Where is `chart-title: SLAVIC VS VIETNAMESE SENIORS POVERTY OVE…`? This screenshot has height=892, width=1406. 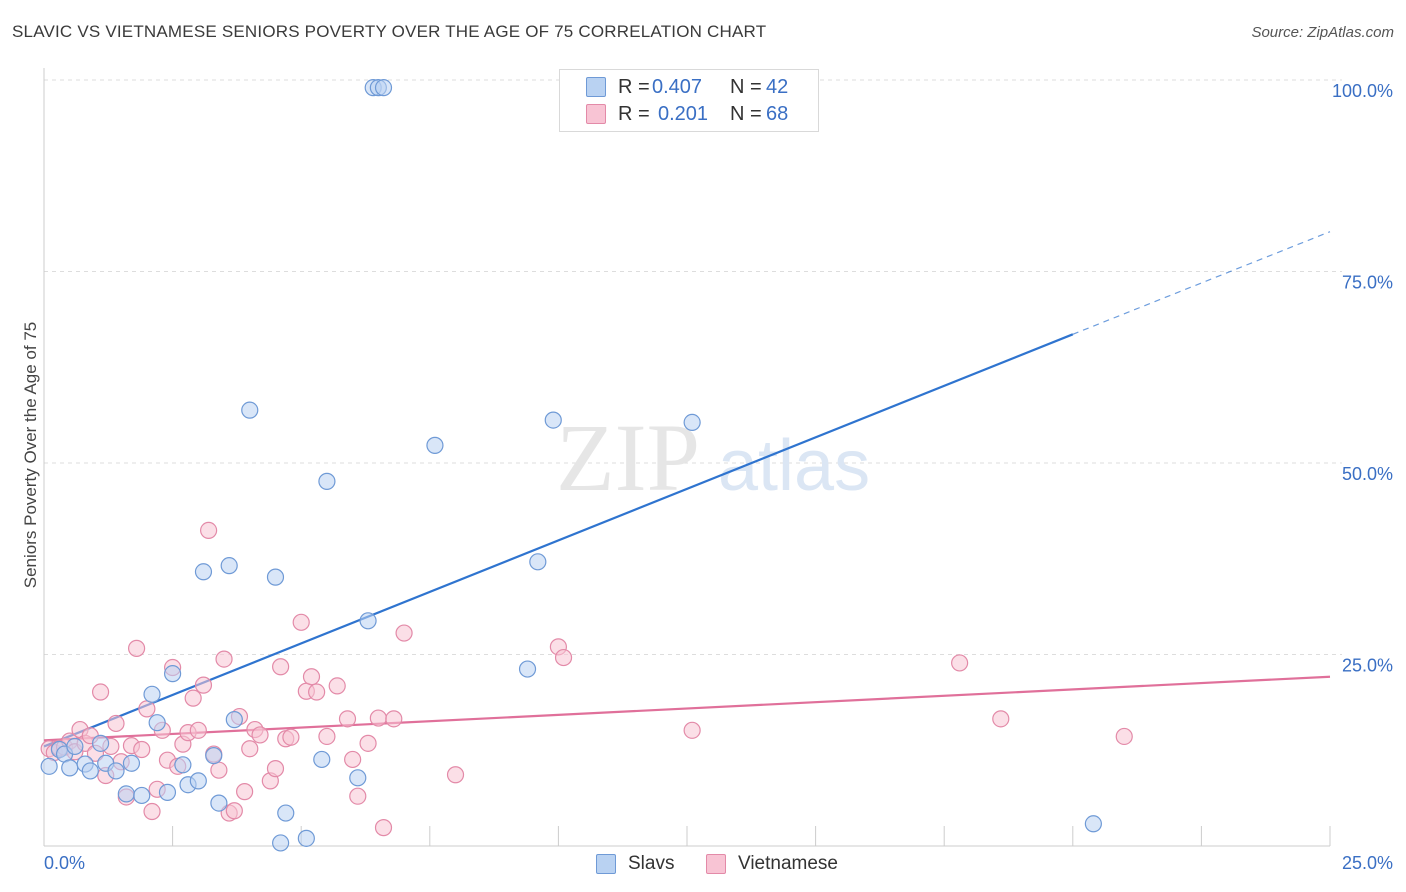
chart-title: SLAVIC VS VIETNAMESE SENIORS POVERTY OVE… is located at coordinates (389, 31).